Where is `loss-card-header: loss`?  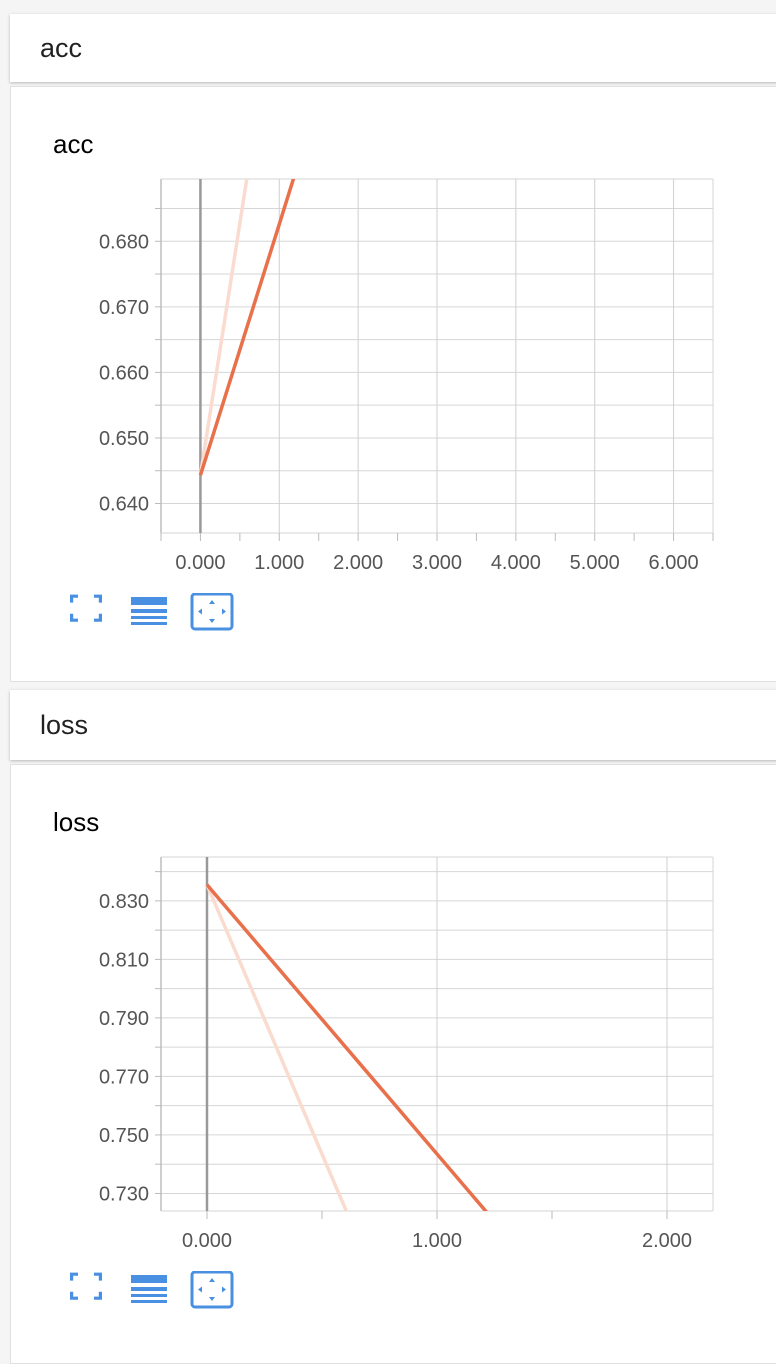 loss-card-header: loss is located at coordinates (393, 725).